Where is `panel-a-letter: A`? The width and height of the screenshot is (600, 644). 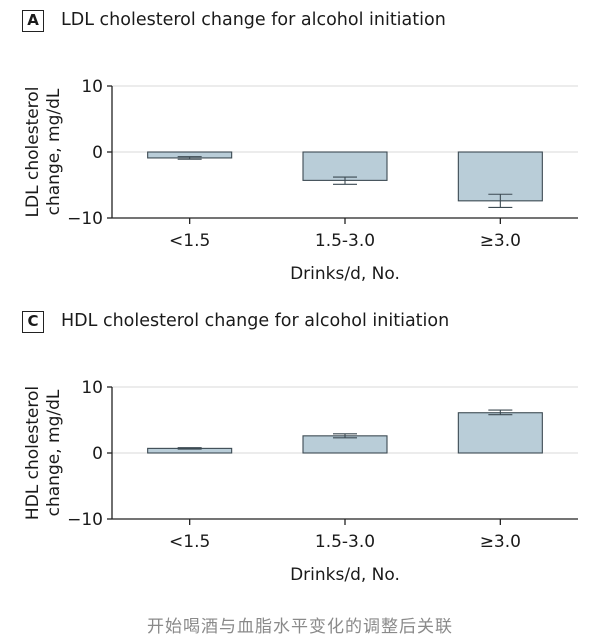
panel-a-letter: A is located at coordinates (33, 21).